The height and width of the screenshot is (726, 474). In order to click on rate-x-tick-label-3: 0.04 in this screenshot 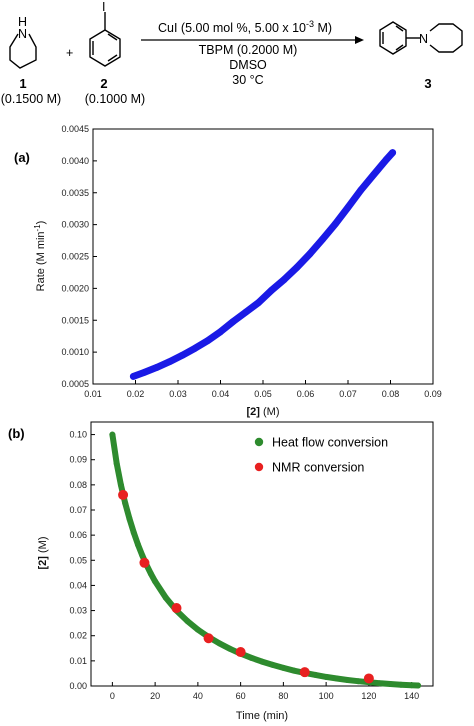, I will do `click(221, 394)`.